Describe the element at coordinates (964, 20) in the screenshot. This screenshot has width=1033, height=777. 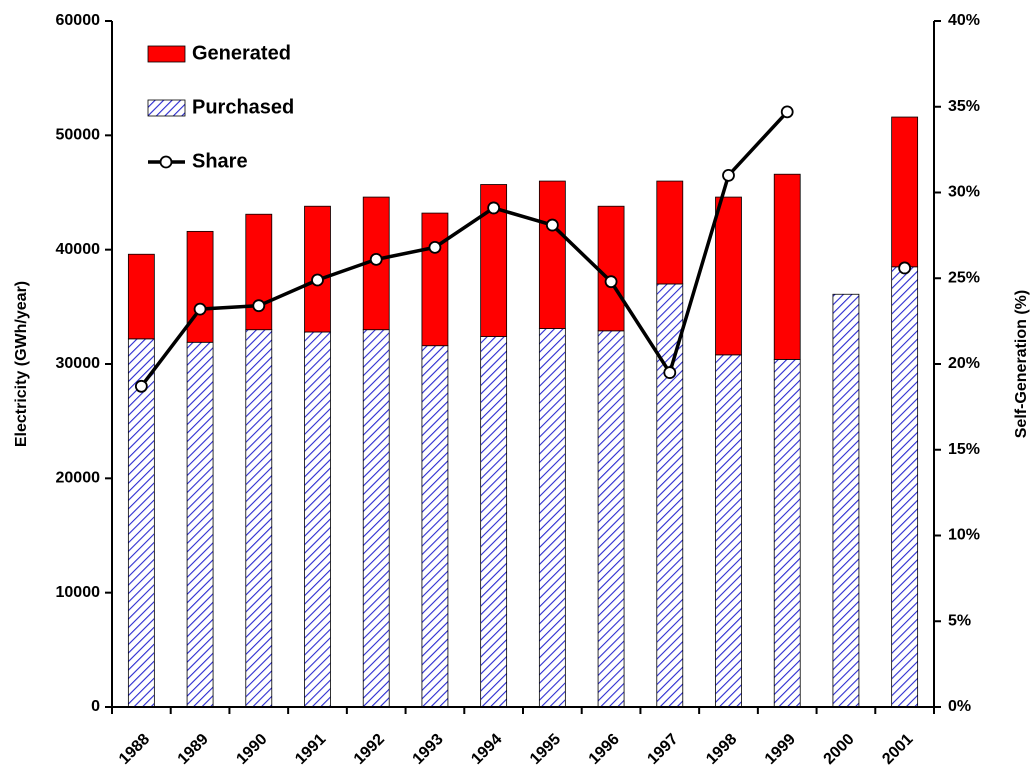
I see `y2-tick-label: 40%` at that location.